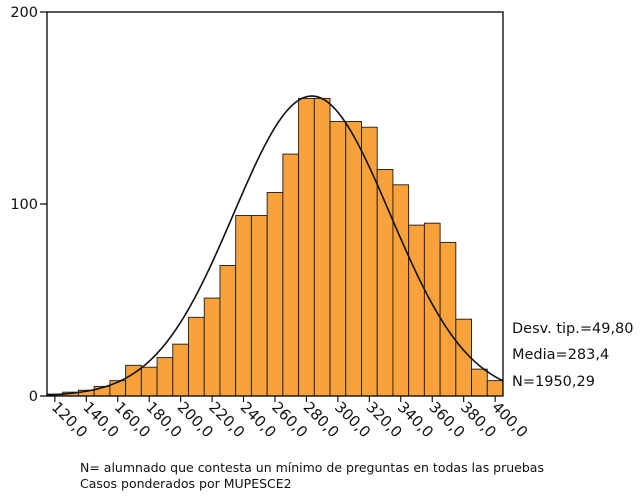 The height and width of the screenshot is (497, 644). What do you see at coordinates (509, 419) in the screenshot?
I see `x-tick-label: 400,0` at bounding box center [509, 419].